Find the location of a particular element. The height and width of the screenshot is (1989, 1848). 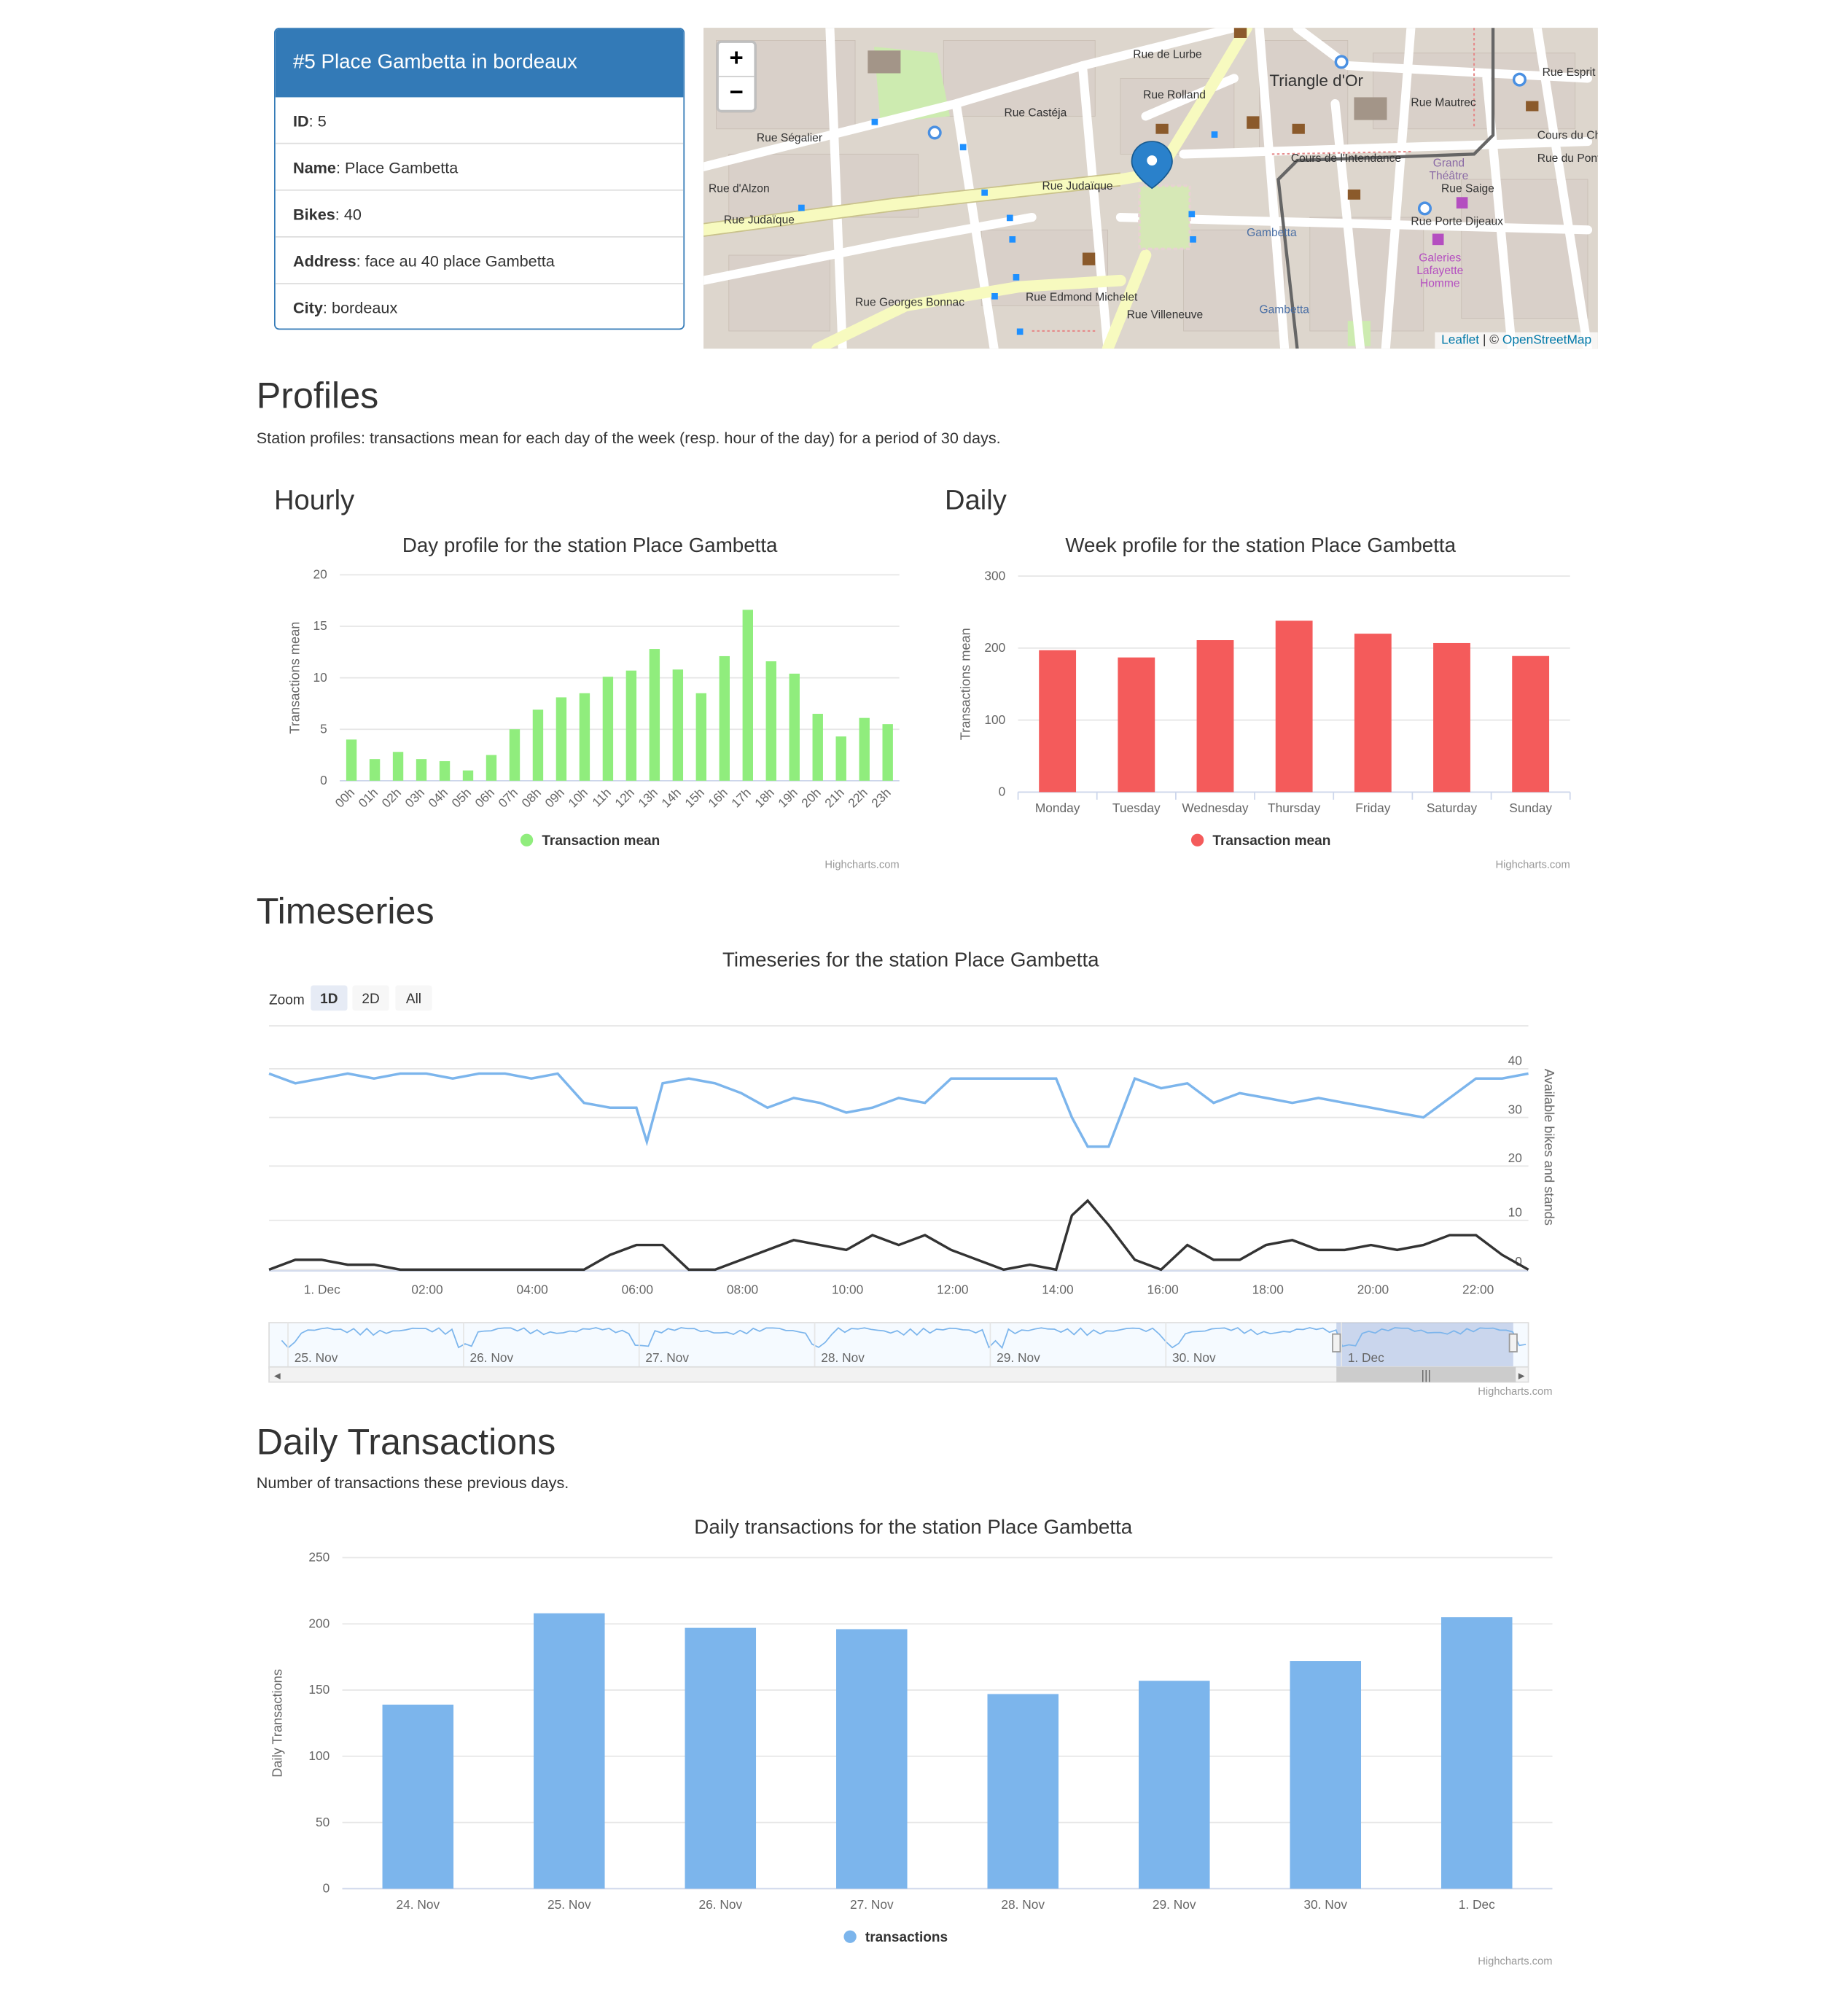

scroll-right-icon: ▸ is located at coordinates (1521, 1375).